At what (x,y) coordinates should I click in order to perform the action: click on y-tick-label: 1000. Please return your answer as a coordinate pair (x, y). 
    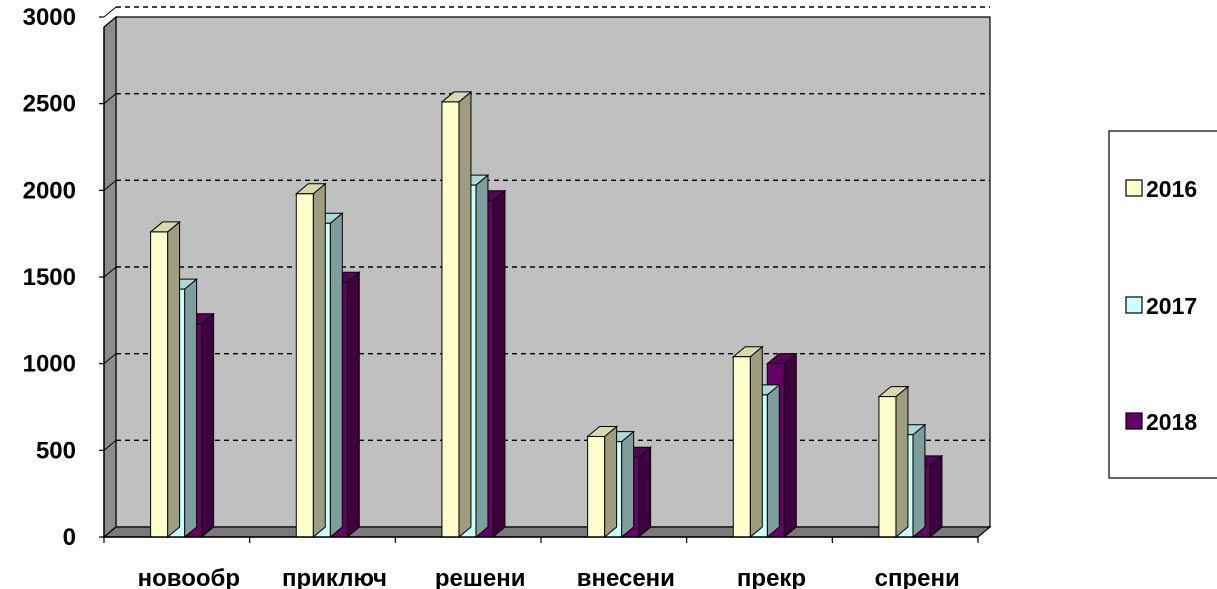
    Looking at the image, I should click on (49, 364).